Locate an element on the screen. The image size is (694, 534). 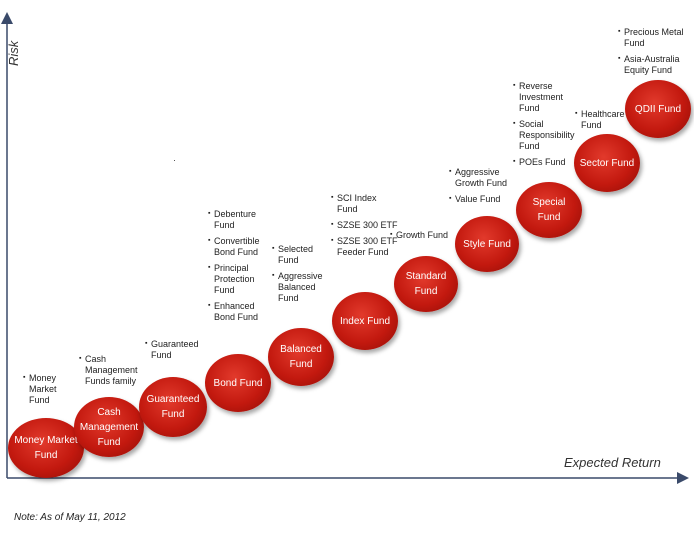
fund-notes: Selected Fund Aggressive Balanced Fund is located at coordinates (297, 276).